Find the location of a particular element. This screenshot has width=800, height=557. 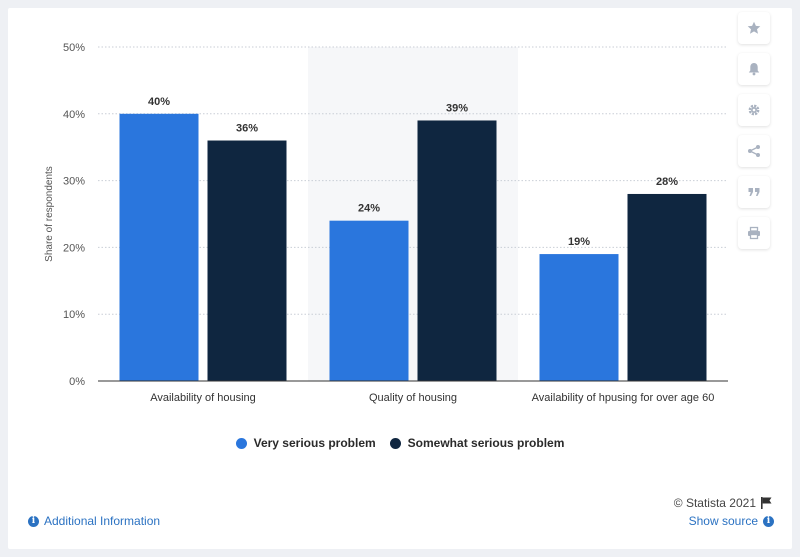

star-icon is located at coordinates (754, 27).